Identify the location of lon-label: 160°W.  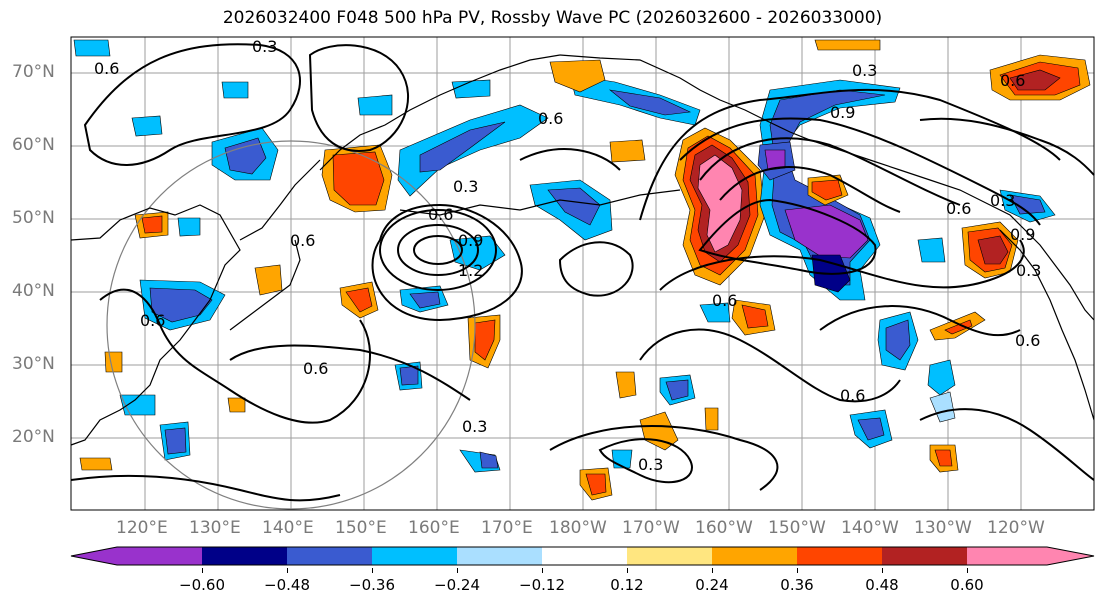
(724, 528).